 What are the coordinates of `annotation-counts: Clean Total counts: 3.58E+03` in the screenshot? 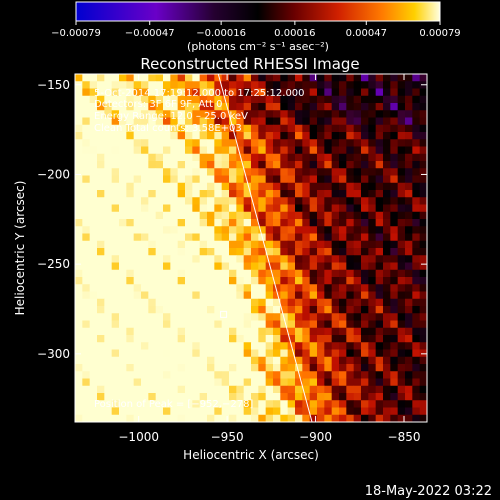 It's located at (168, 128).